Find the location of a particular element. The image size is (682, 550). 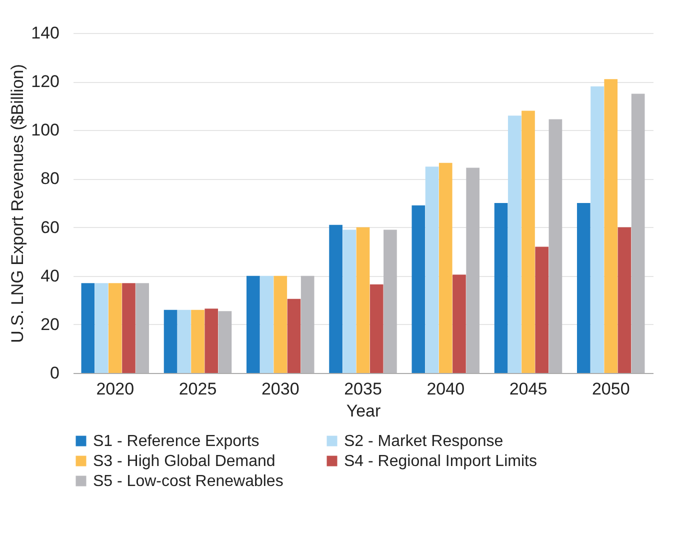

y-axis-title: U.S. LNG Export Revenues ($Billion) is located at coordinates (18, 203).